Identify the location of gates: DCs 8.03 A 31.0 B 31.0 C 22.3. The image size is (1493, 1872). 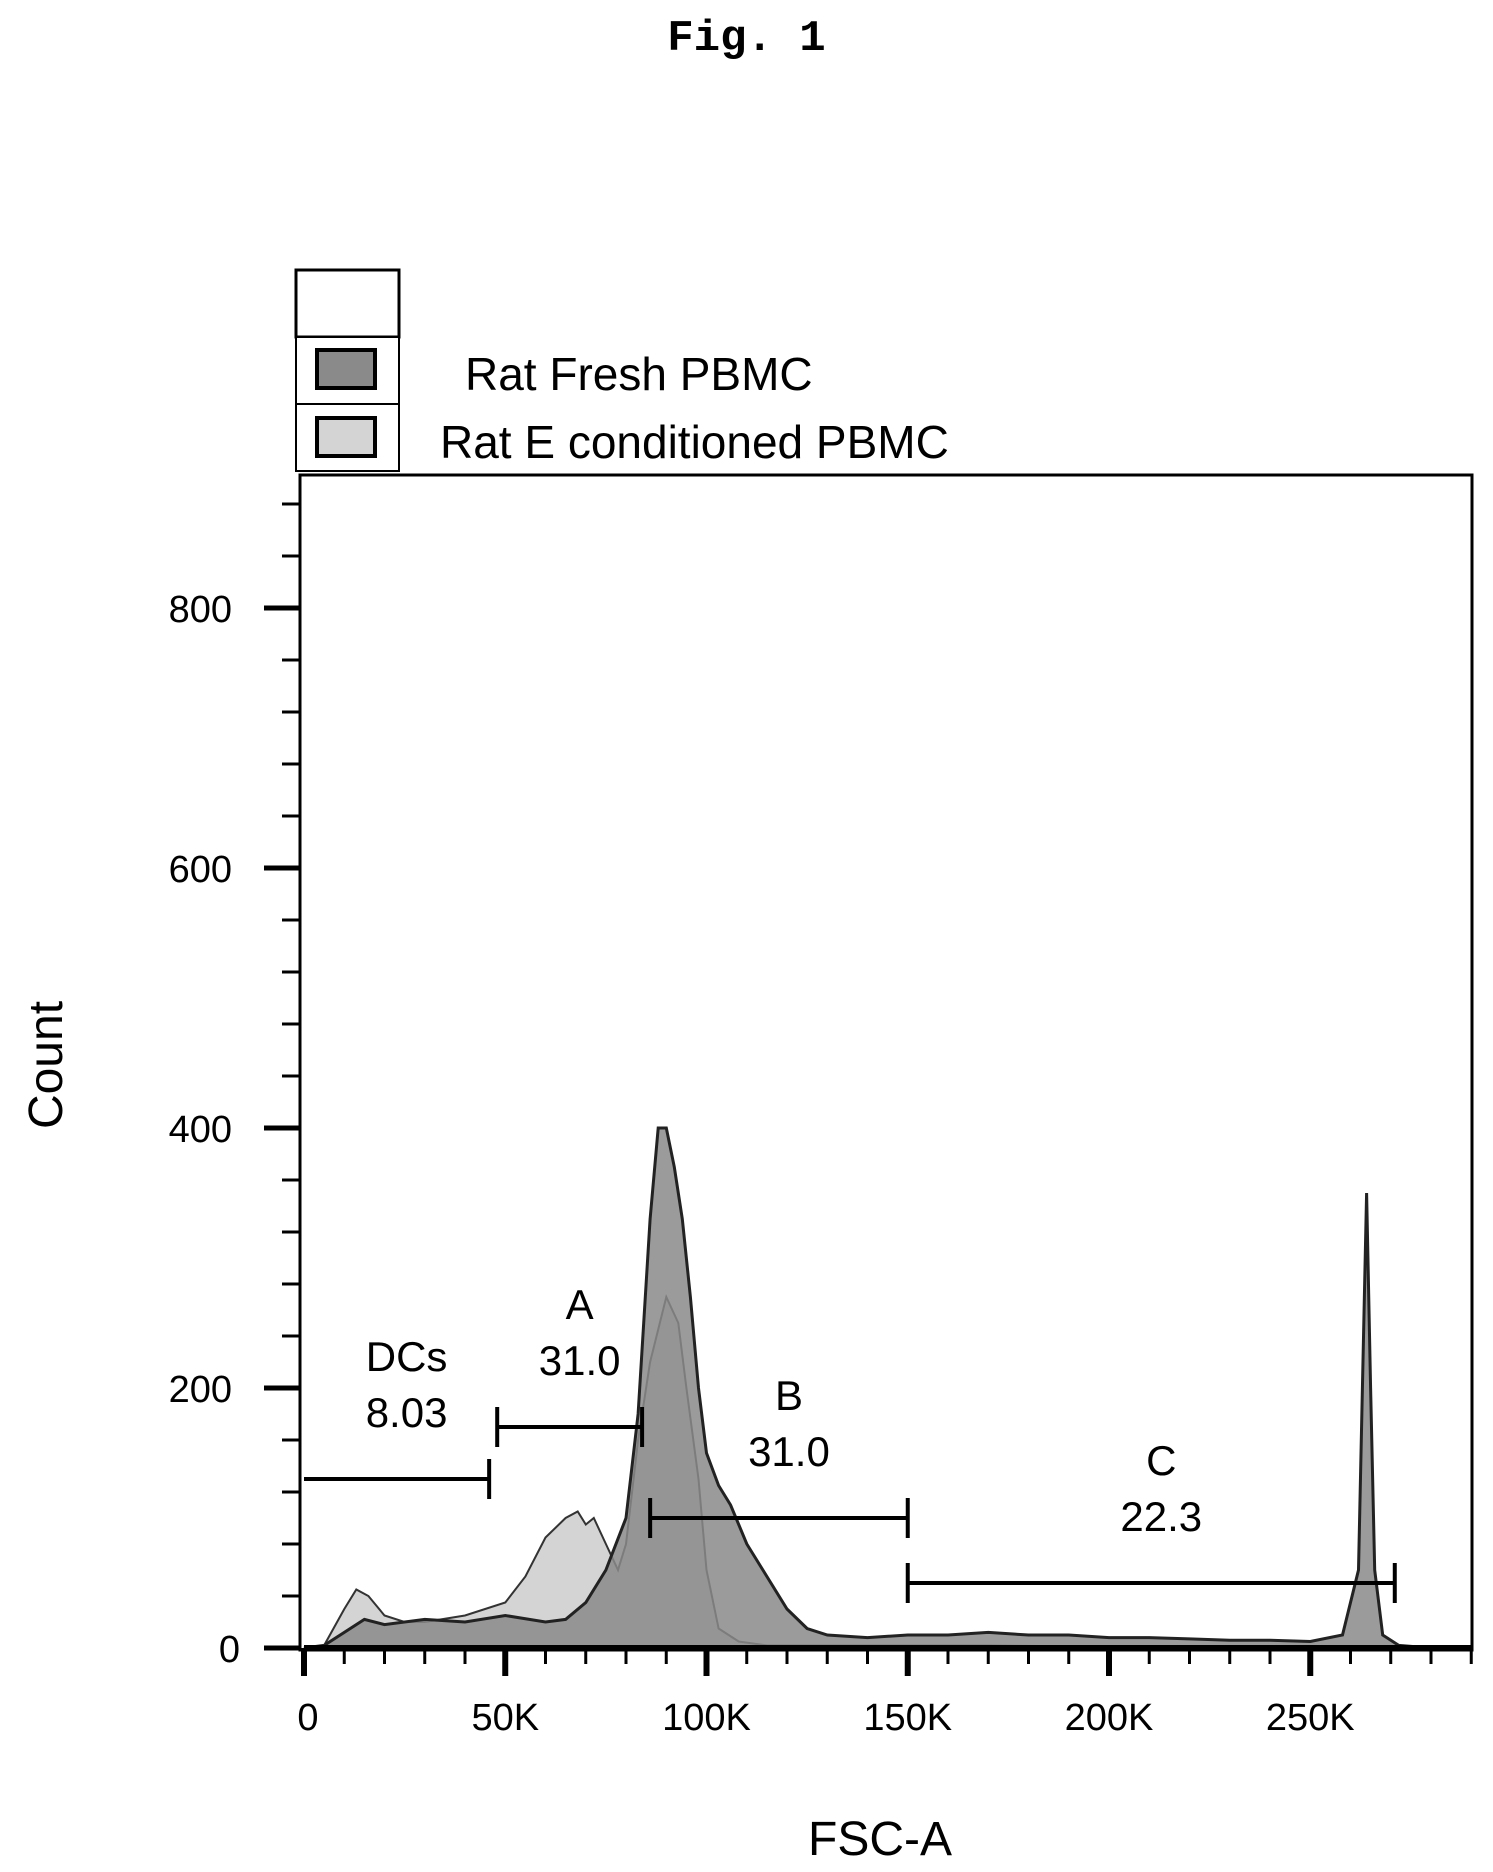
(850, 1442).